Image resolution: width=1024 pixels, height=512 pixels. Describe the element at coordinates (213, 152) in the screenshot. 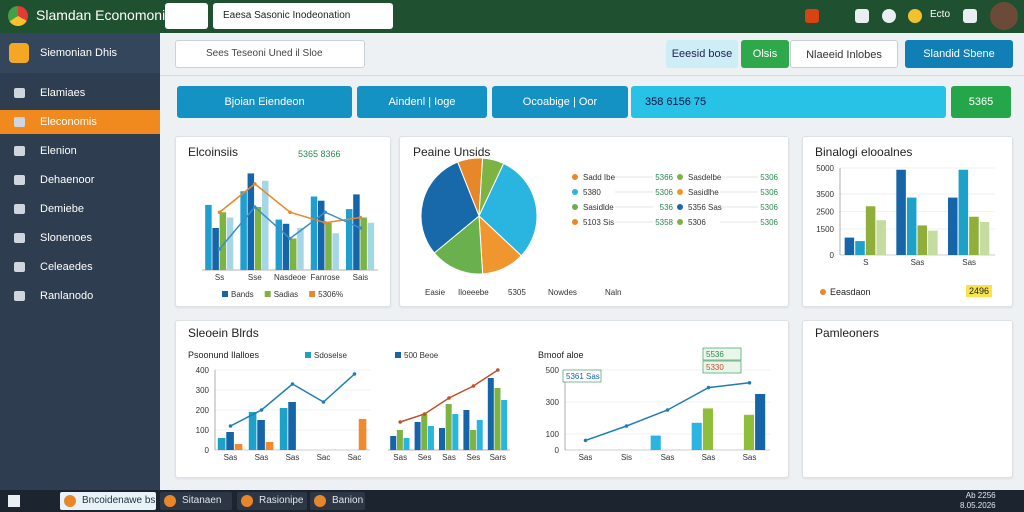

I see `card-title: Elcoinsiis` at that location.